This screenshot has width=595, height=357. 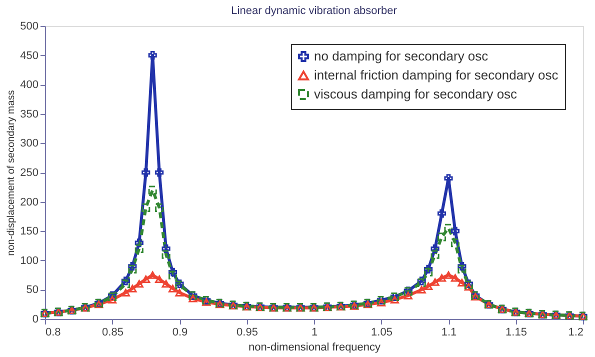 I want to click on chart-title: Linear dynamic vibration absorber, so click(x=314, y=11).